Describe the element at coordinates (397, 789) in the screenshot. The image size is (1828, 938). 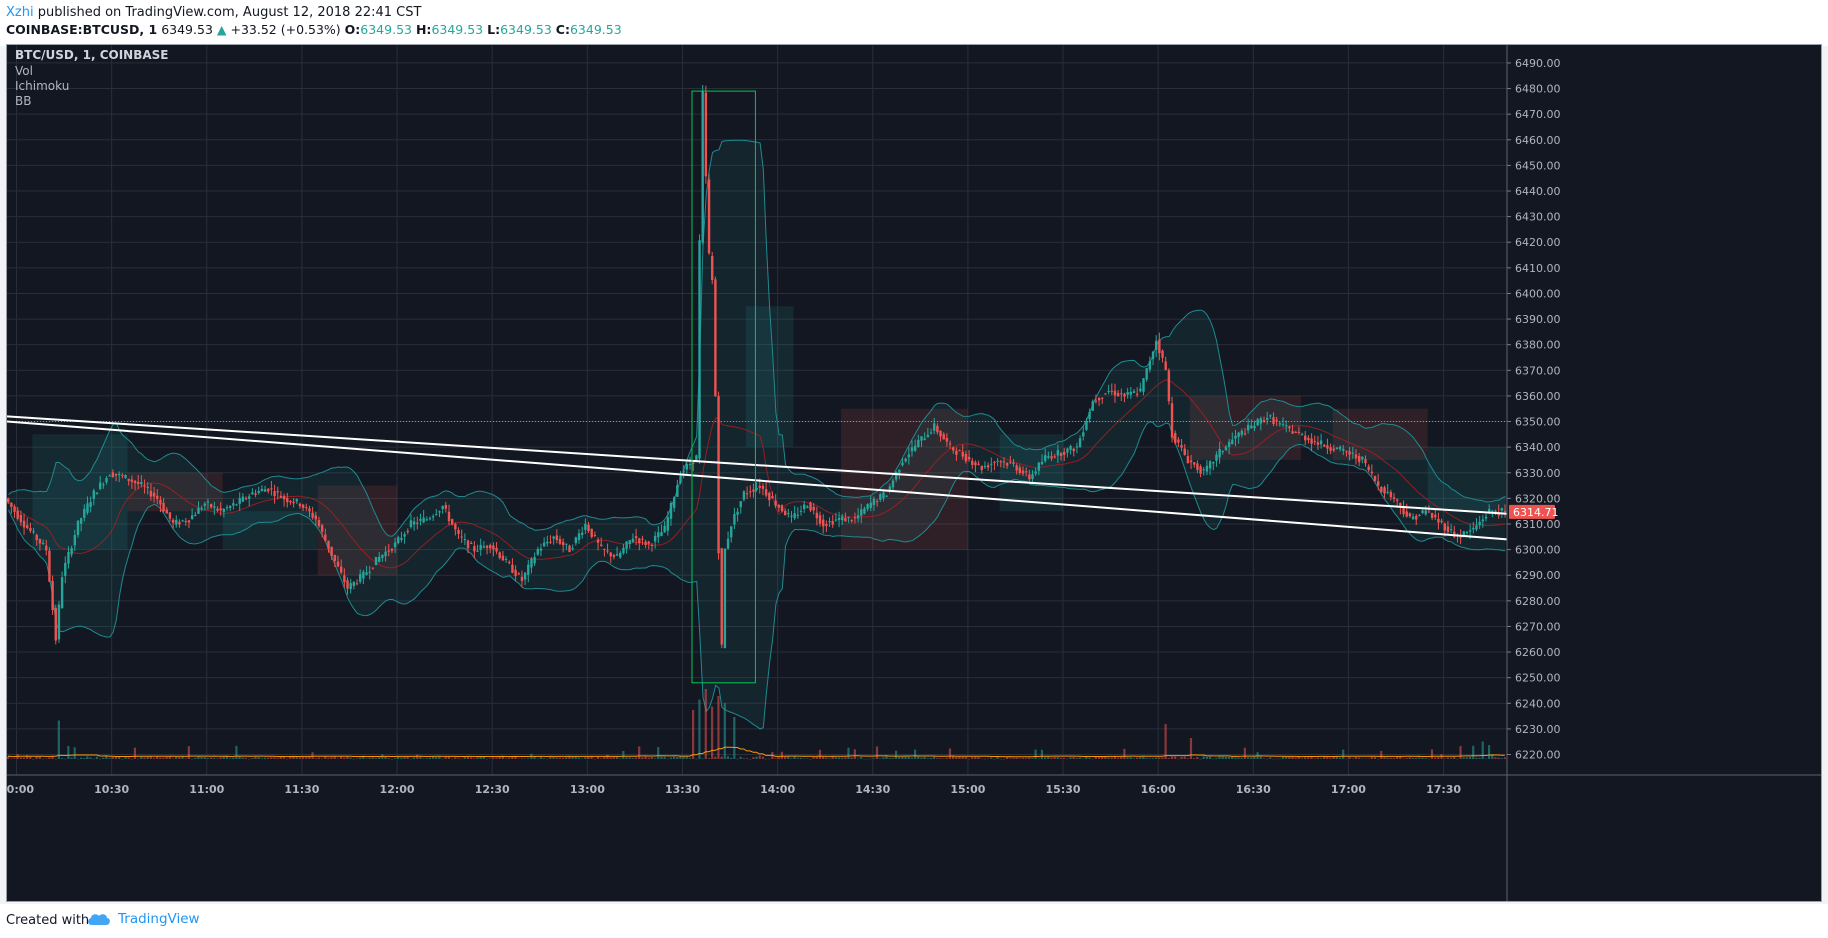
I see `x-tick-label: 12:00` at that location.